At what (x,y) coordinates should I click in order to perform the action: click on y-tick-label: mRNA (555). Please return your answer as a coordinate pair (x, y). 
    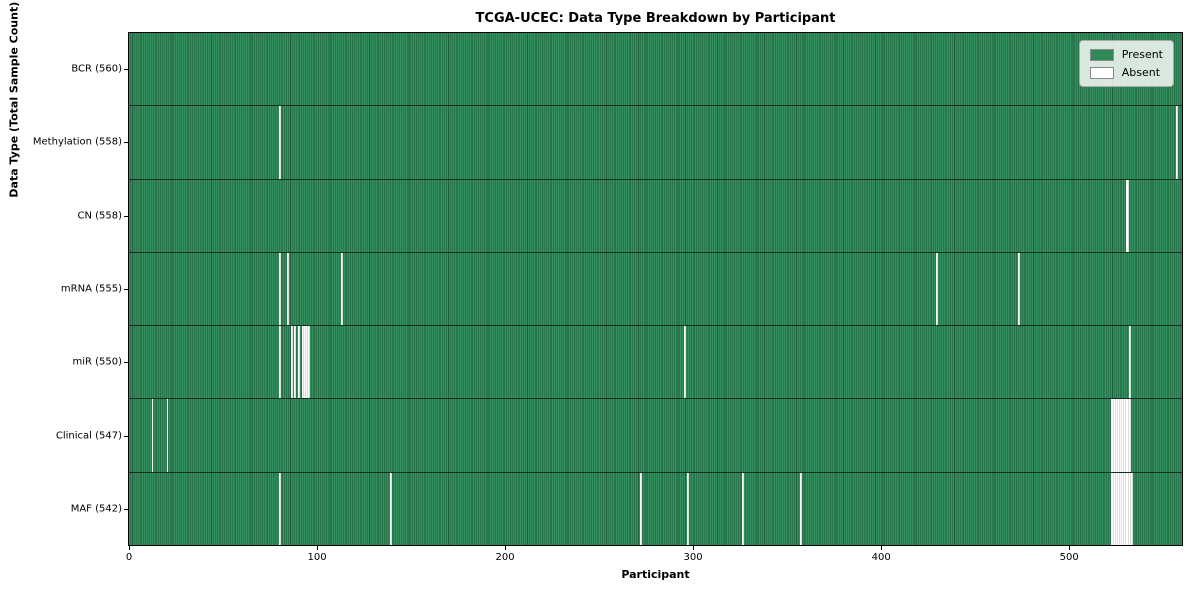
    Looking at the image, I should click on (91, 289).